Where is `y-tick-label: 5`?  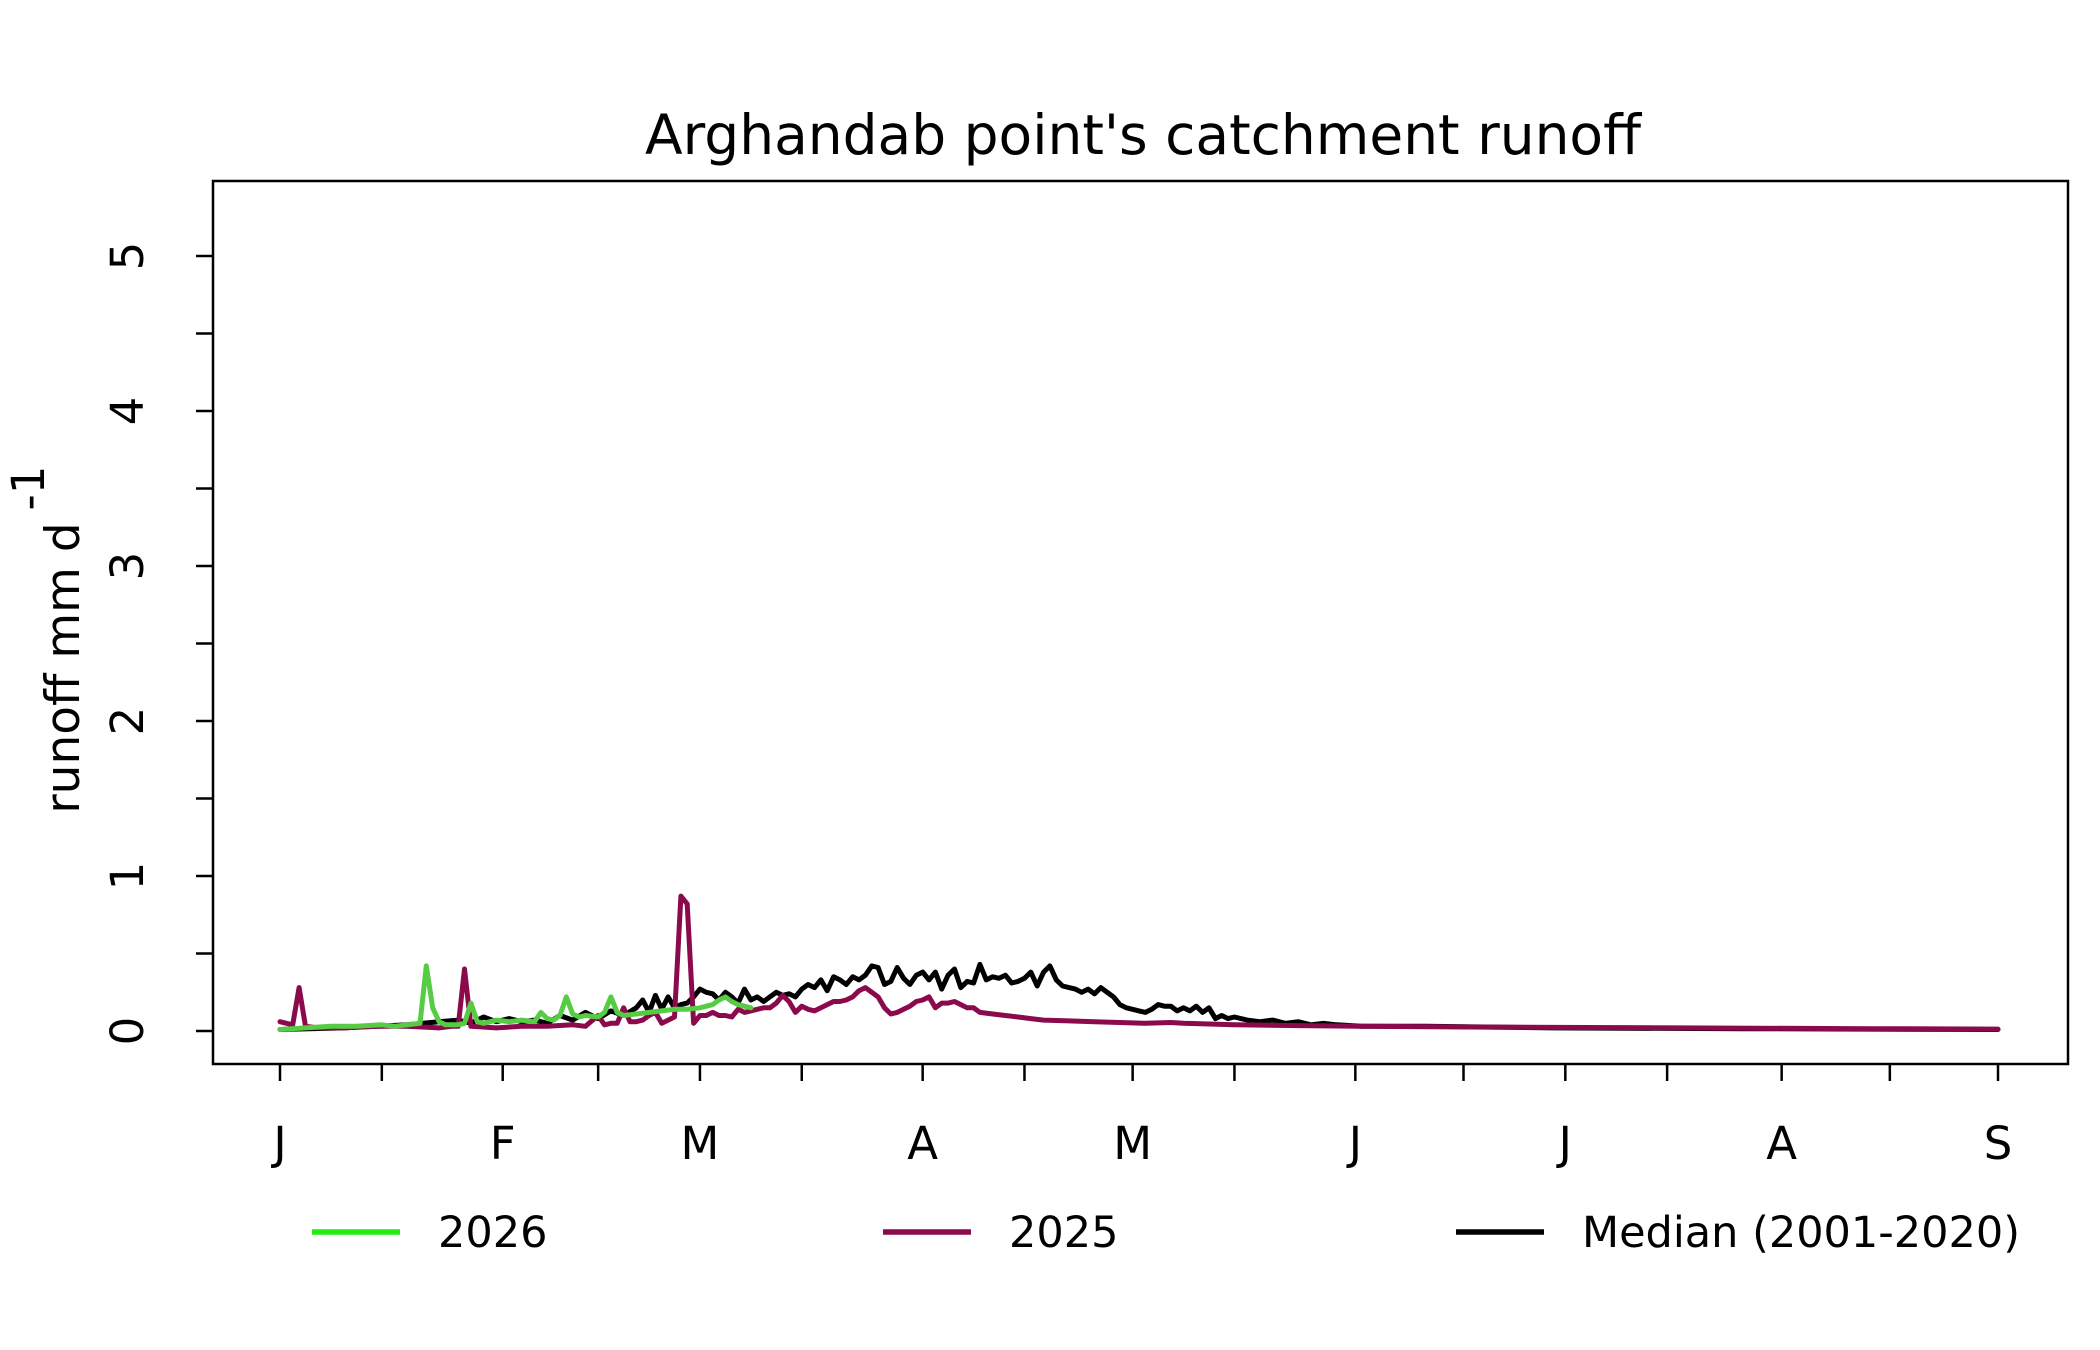
y-tick-label: 5 is located at coordinates (127, 256).